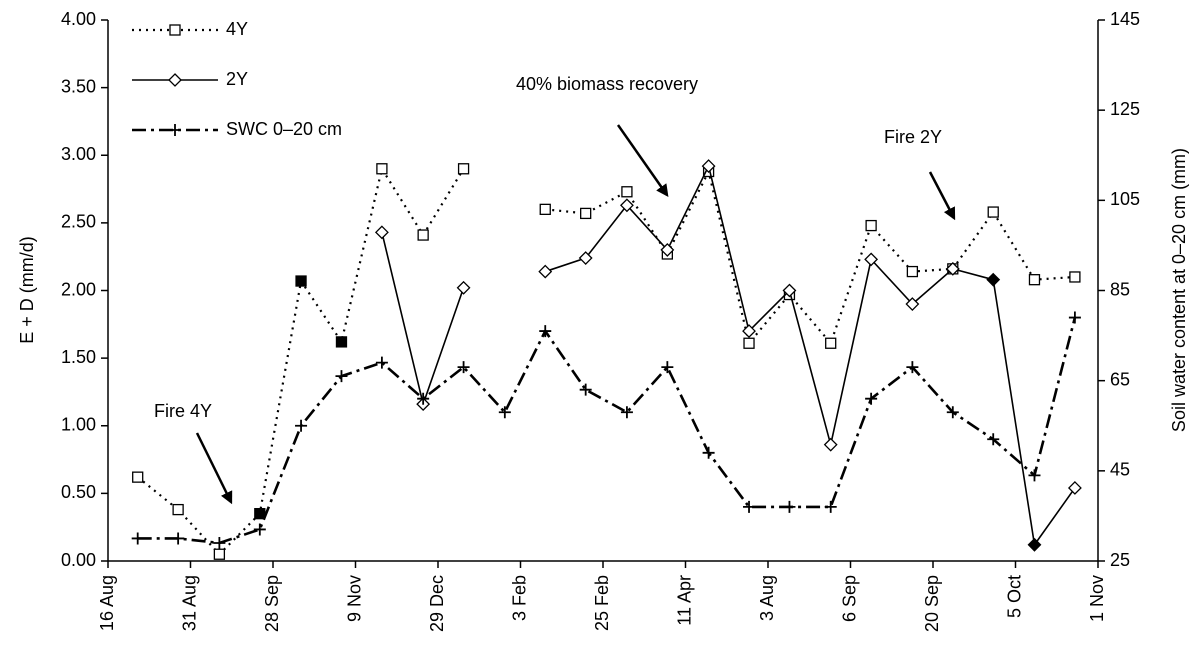 The width and height of the screenshot is (1198, 671). What do you see at coordinates (78, 19) in the screenshot?
I see `y-tick-label: 4.00` at bounding box center [78, 19].